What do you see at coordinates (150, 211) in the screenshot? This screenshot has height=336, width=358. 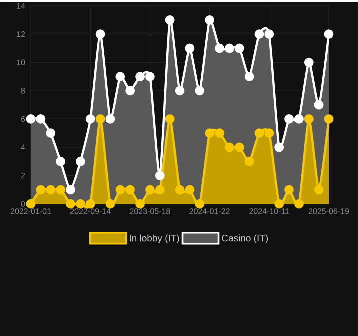 I see `x-tick-label: 2023-05-18` at bounding box center [150, 211].